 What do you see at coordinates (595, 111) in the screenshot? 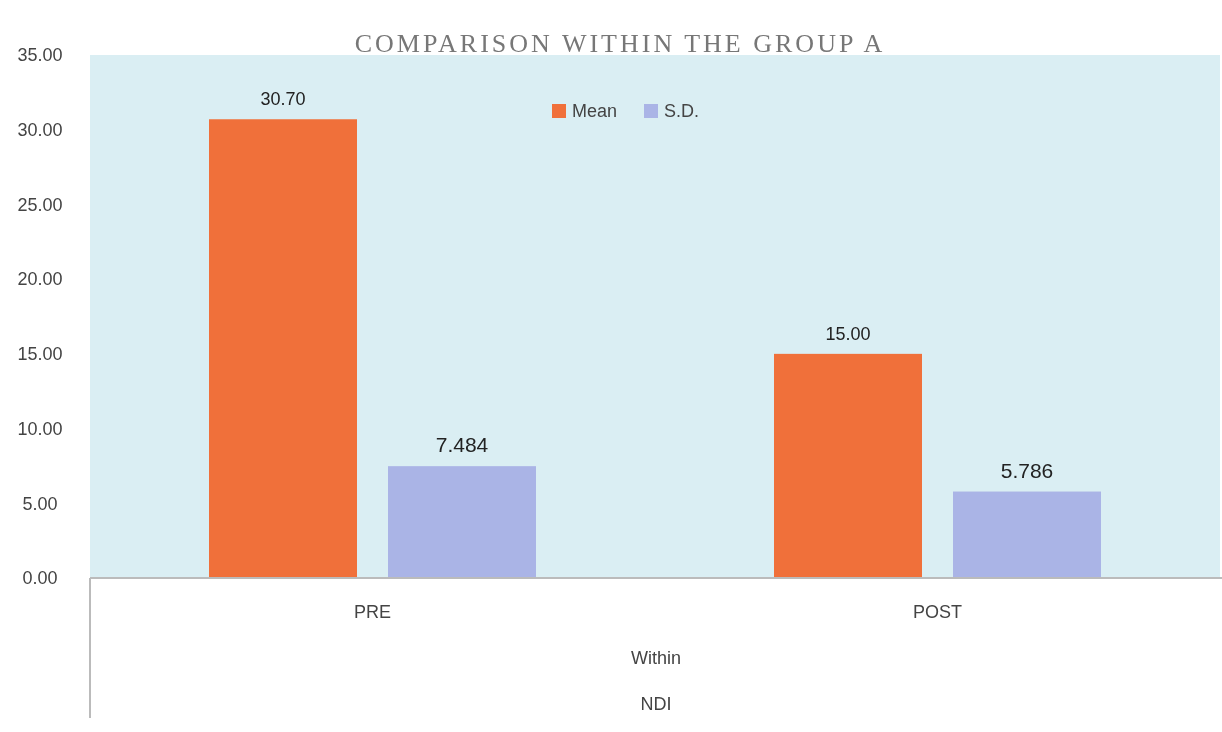
I see `legend-label: Mean` at bounding box center [595, 111].